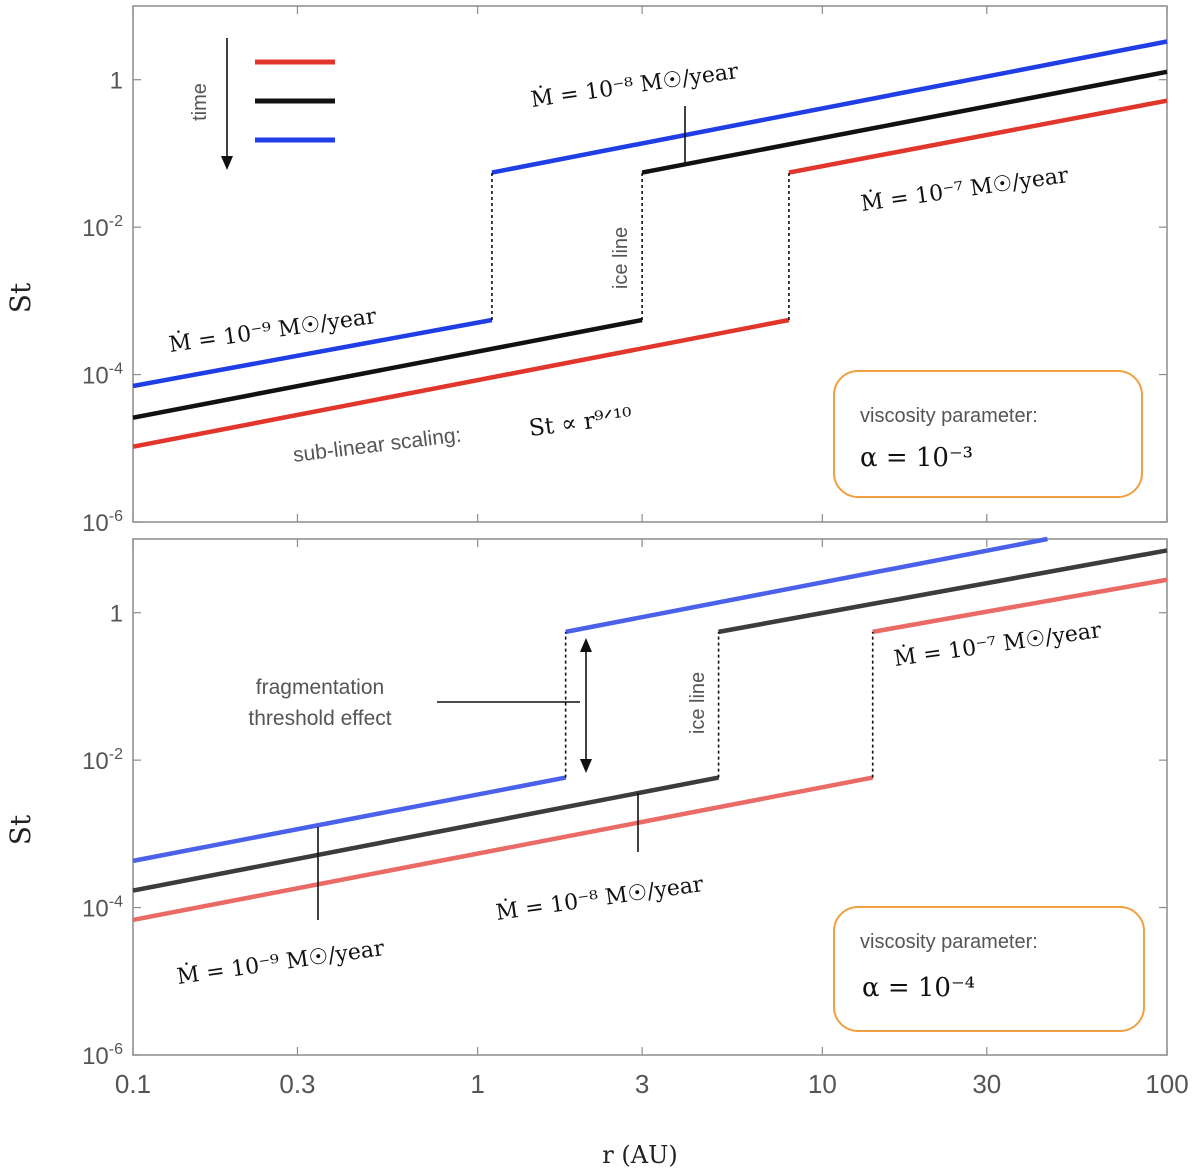 The width and height of the screenshot is (1200, 1175). Describe the element at coordinates (227, 163) in the screenshot. I see `time-arrow-head` at that location.